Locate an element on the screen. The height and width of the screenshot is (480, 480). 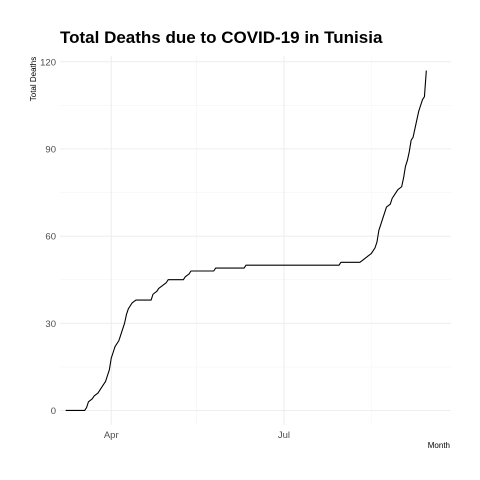
y-axis-label: Total Deaths is located at coordinates (33, 79).